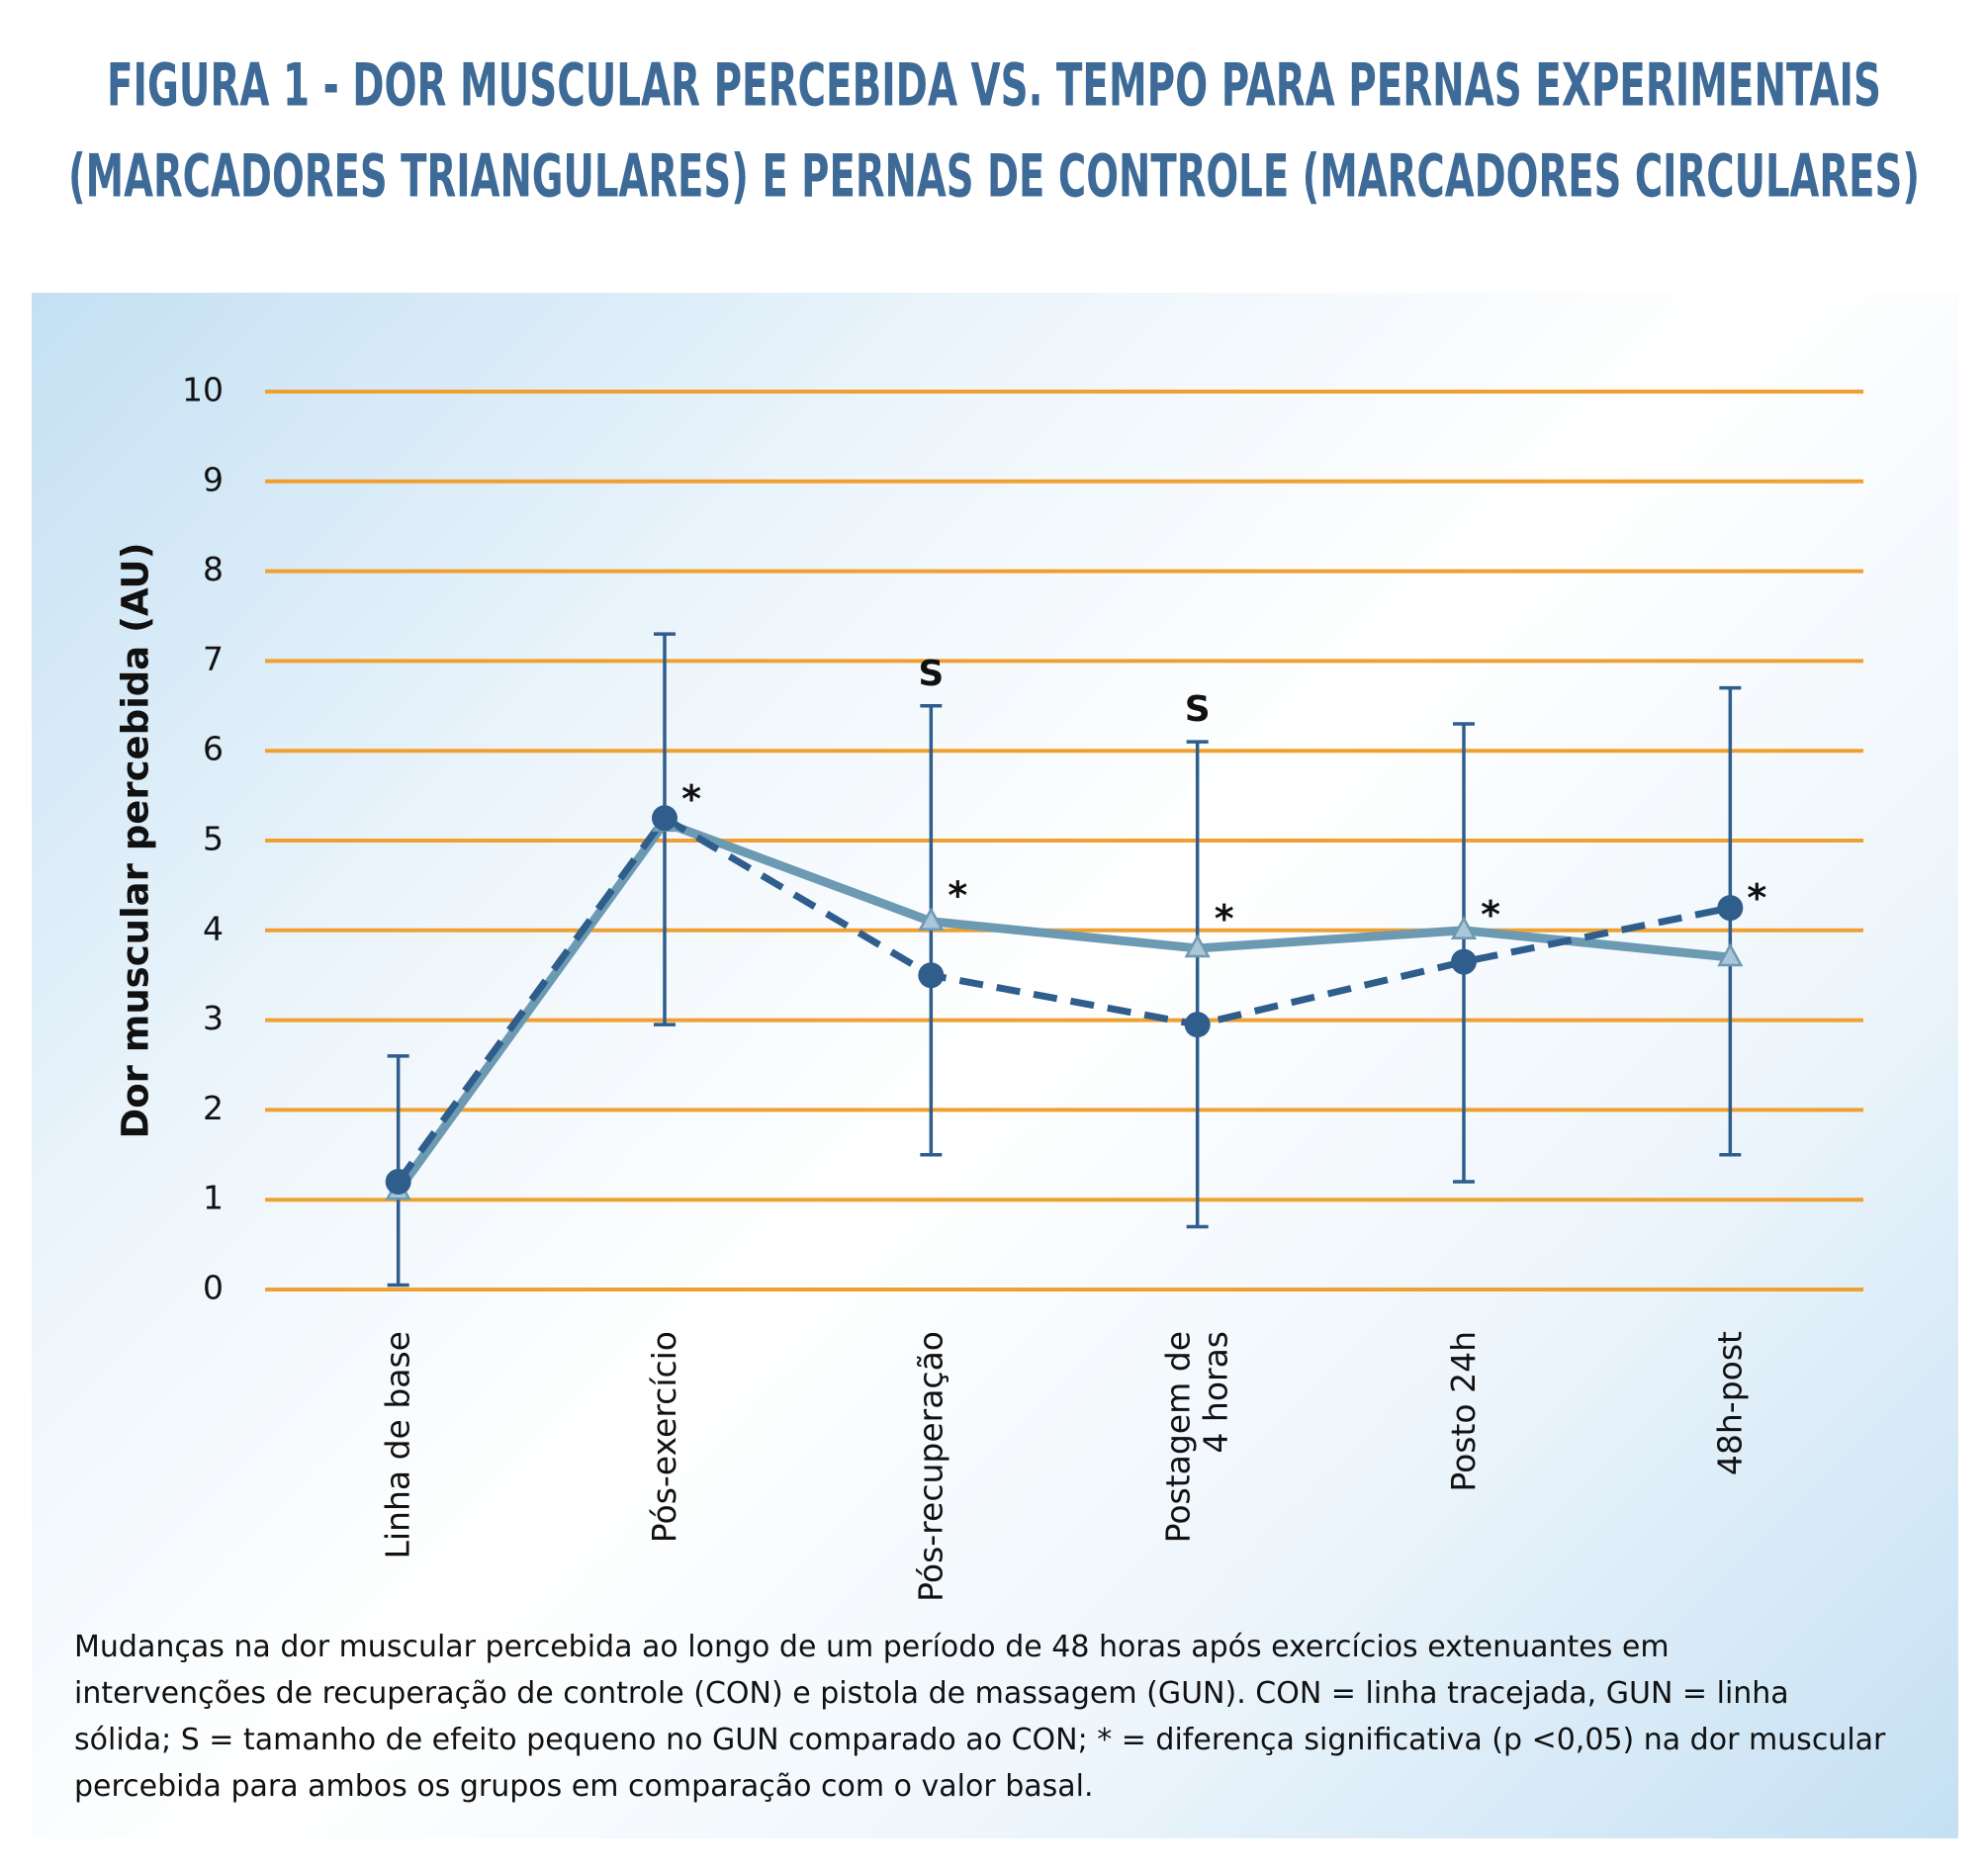 The width and height of the screenshot is (1988, 1869). Describe the element at coordinates (213, 659) in the screenshot. I see `y-tick-label: 7` at that location.